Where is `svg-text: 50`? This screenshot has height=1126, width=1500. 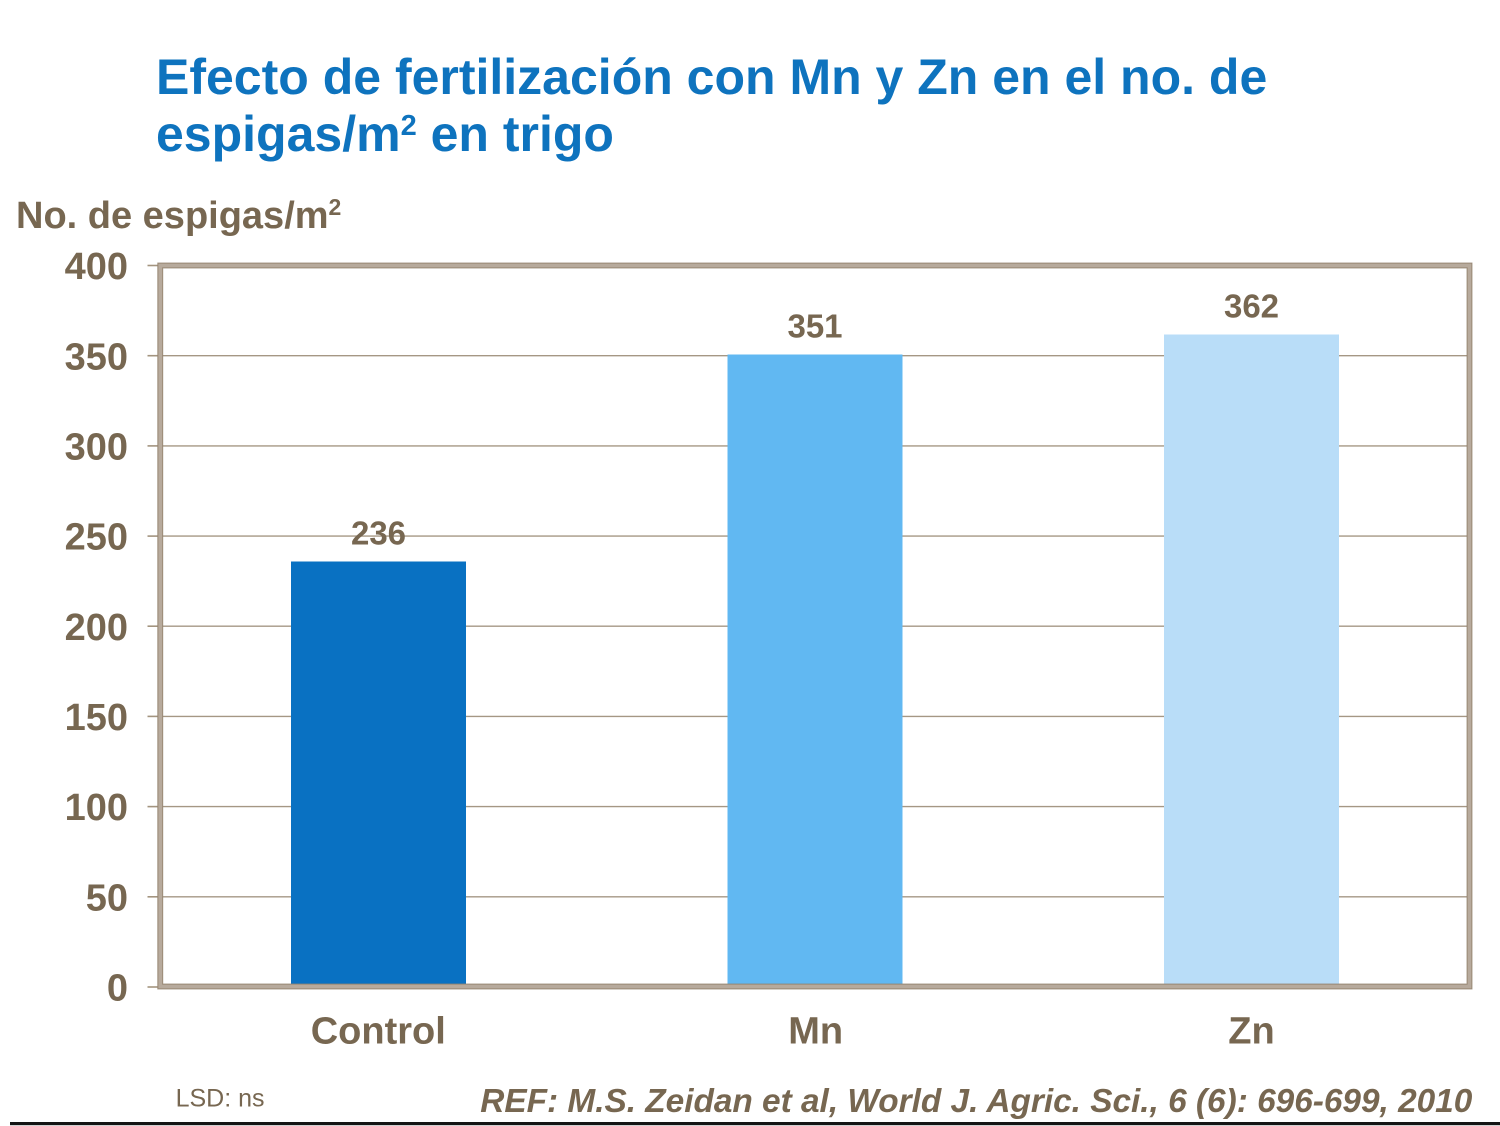 svg-text: 50 is located at coordinates (107, 898).